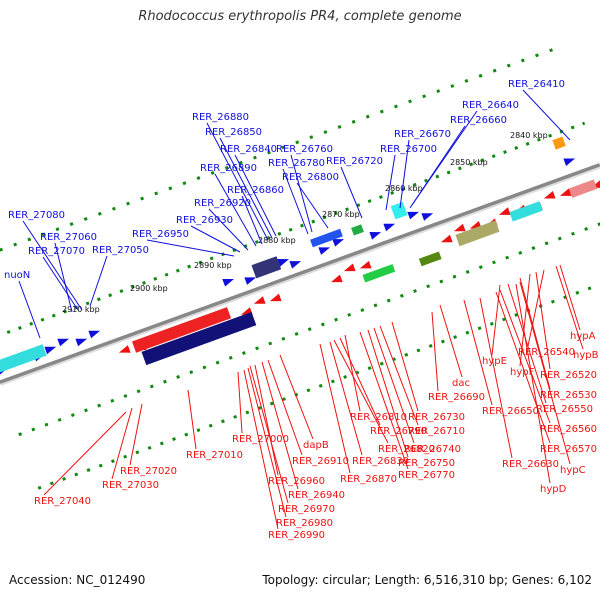  What do you see at coordinates (62, 501) in the screenshot?
I see `reverse-gene-label: RER_27040` at bounding box center [62, 501].